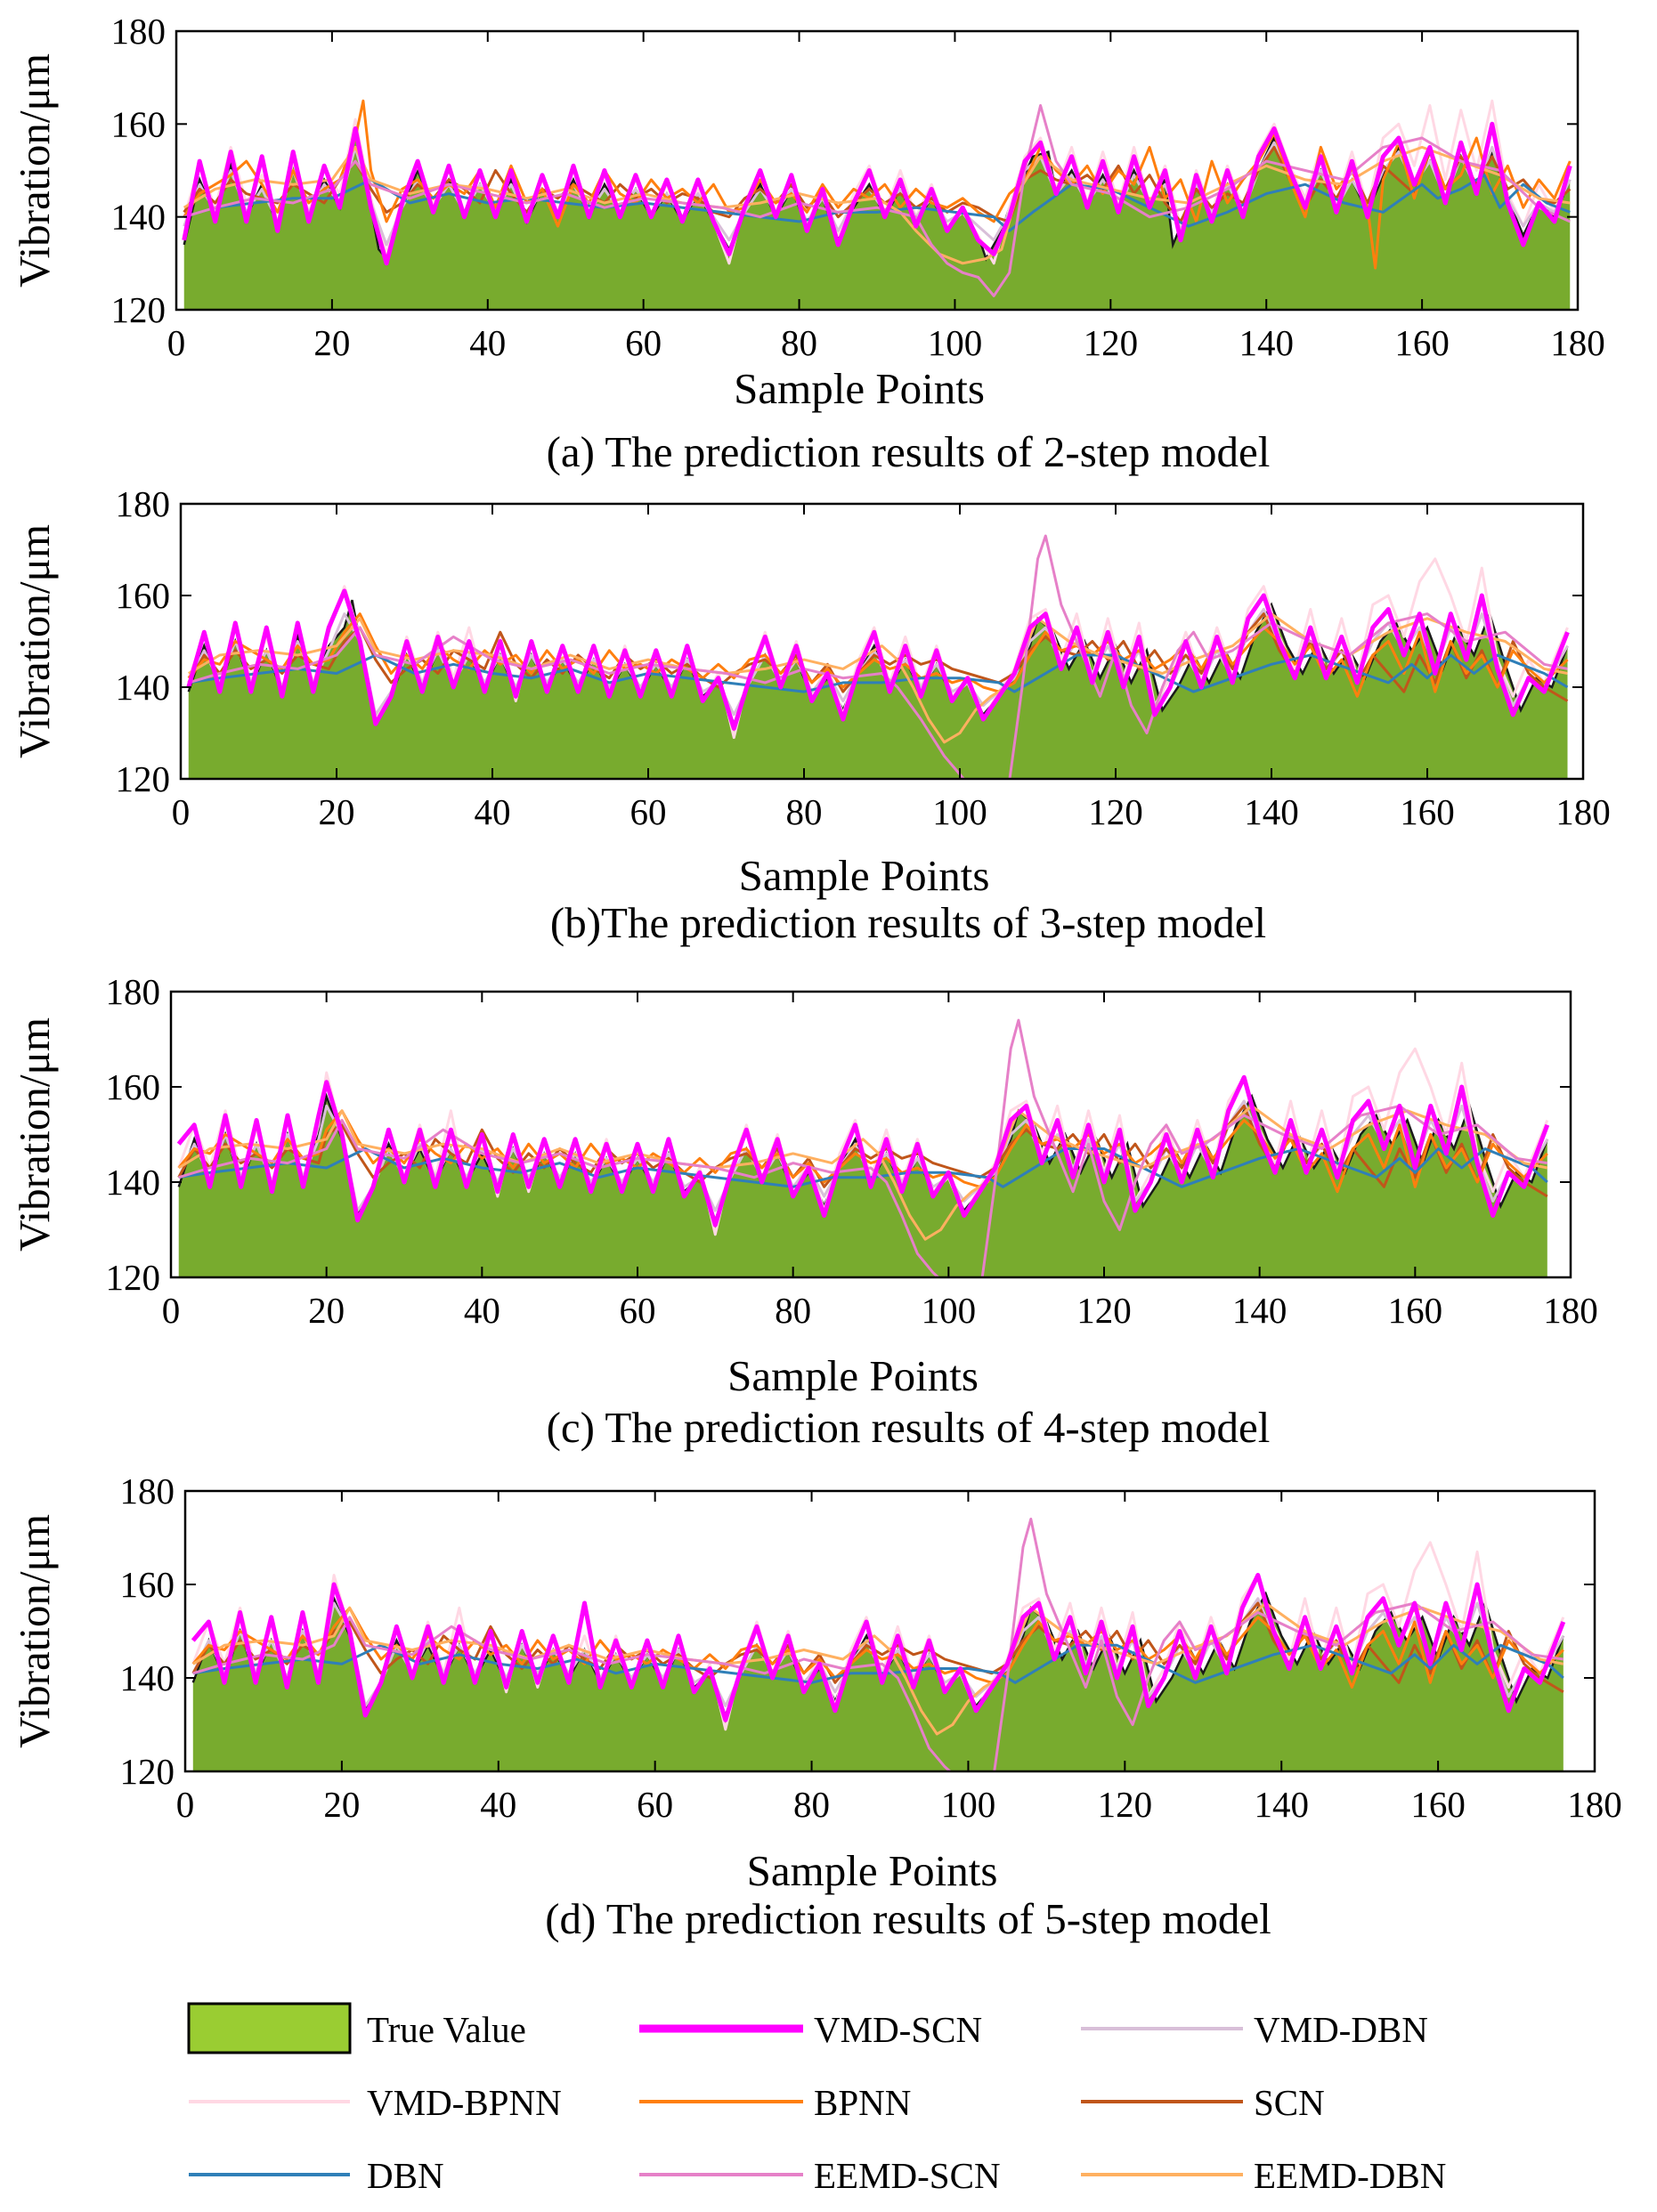 The height and width of the screenshot is (2212, 1657). I want to click on legend-label-scn: SCN, so click(1289, 2102).